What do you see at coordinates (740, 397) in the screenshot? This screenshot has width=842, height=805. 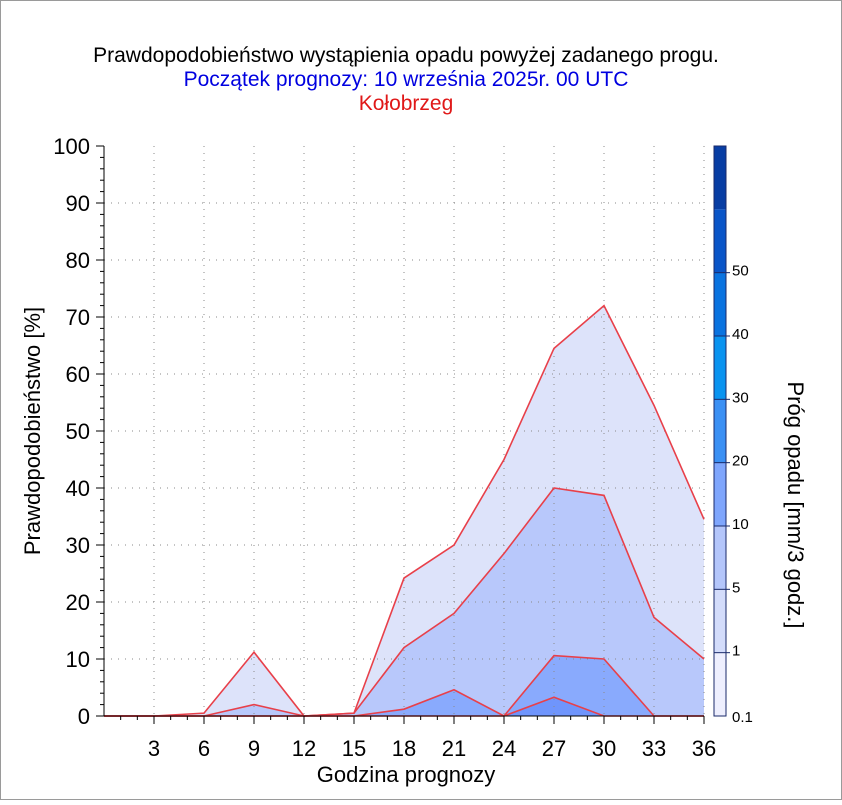 I see `colorbar-label-5: 30` at bounding box center [740, 397].